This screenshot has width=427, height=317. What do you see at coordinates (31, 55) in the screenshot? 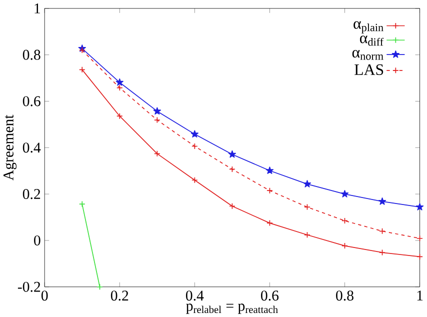
I see `y-tick-label: 0.8` at bounding box center [31, 55].